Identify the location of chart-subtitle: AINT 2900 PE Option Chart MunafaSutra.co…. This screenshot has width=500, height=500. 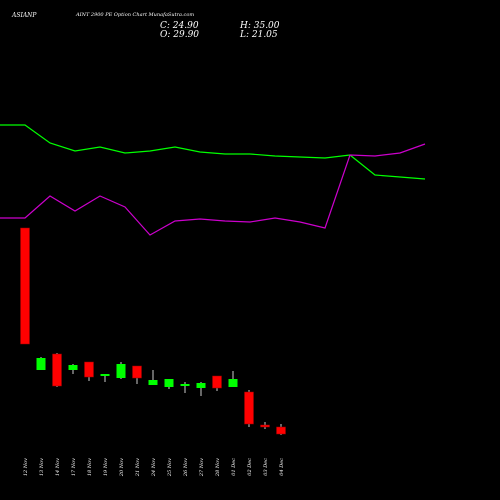
(135, 15).